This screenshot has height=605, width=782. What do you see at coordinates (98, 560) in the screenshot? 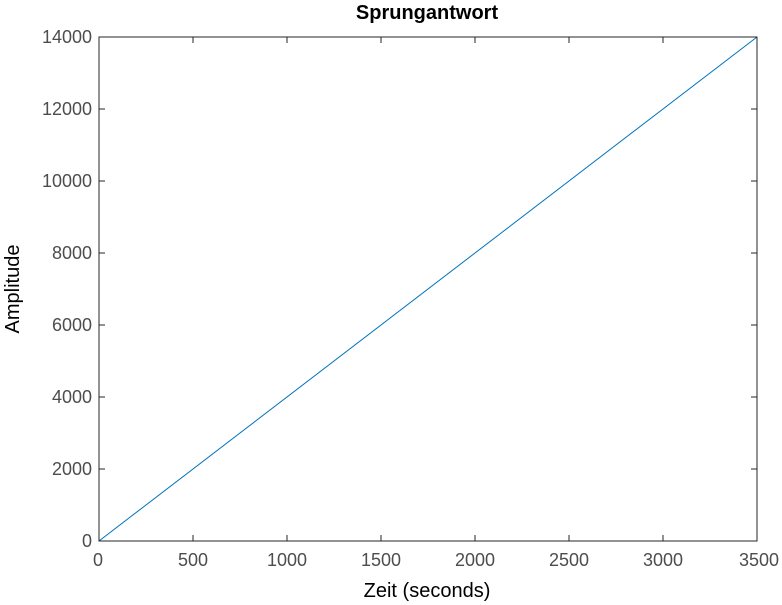
I see `x-tick-label: 0` at bounding box center [98, 560].